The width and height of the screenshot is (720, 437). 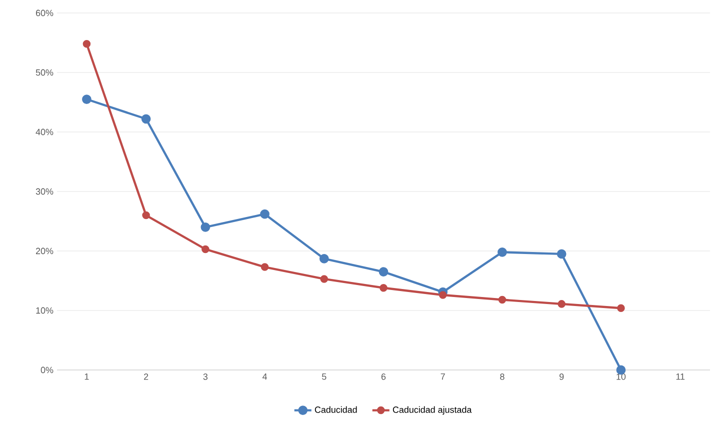 I want to click on x-tick-label: 11, so click(x=680, y=377).